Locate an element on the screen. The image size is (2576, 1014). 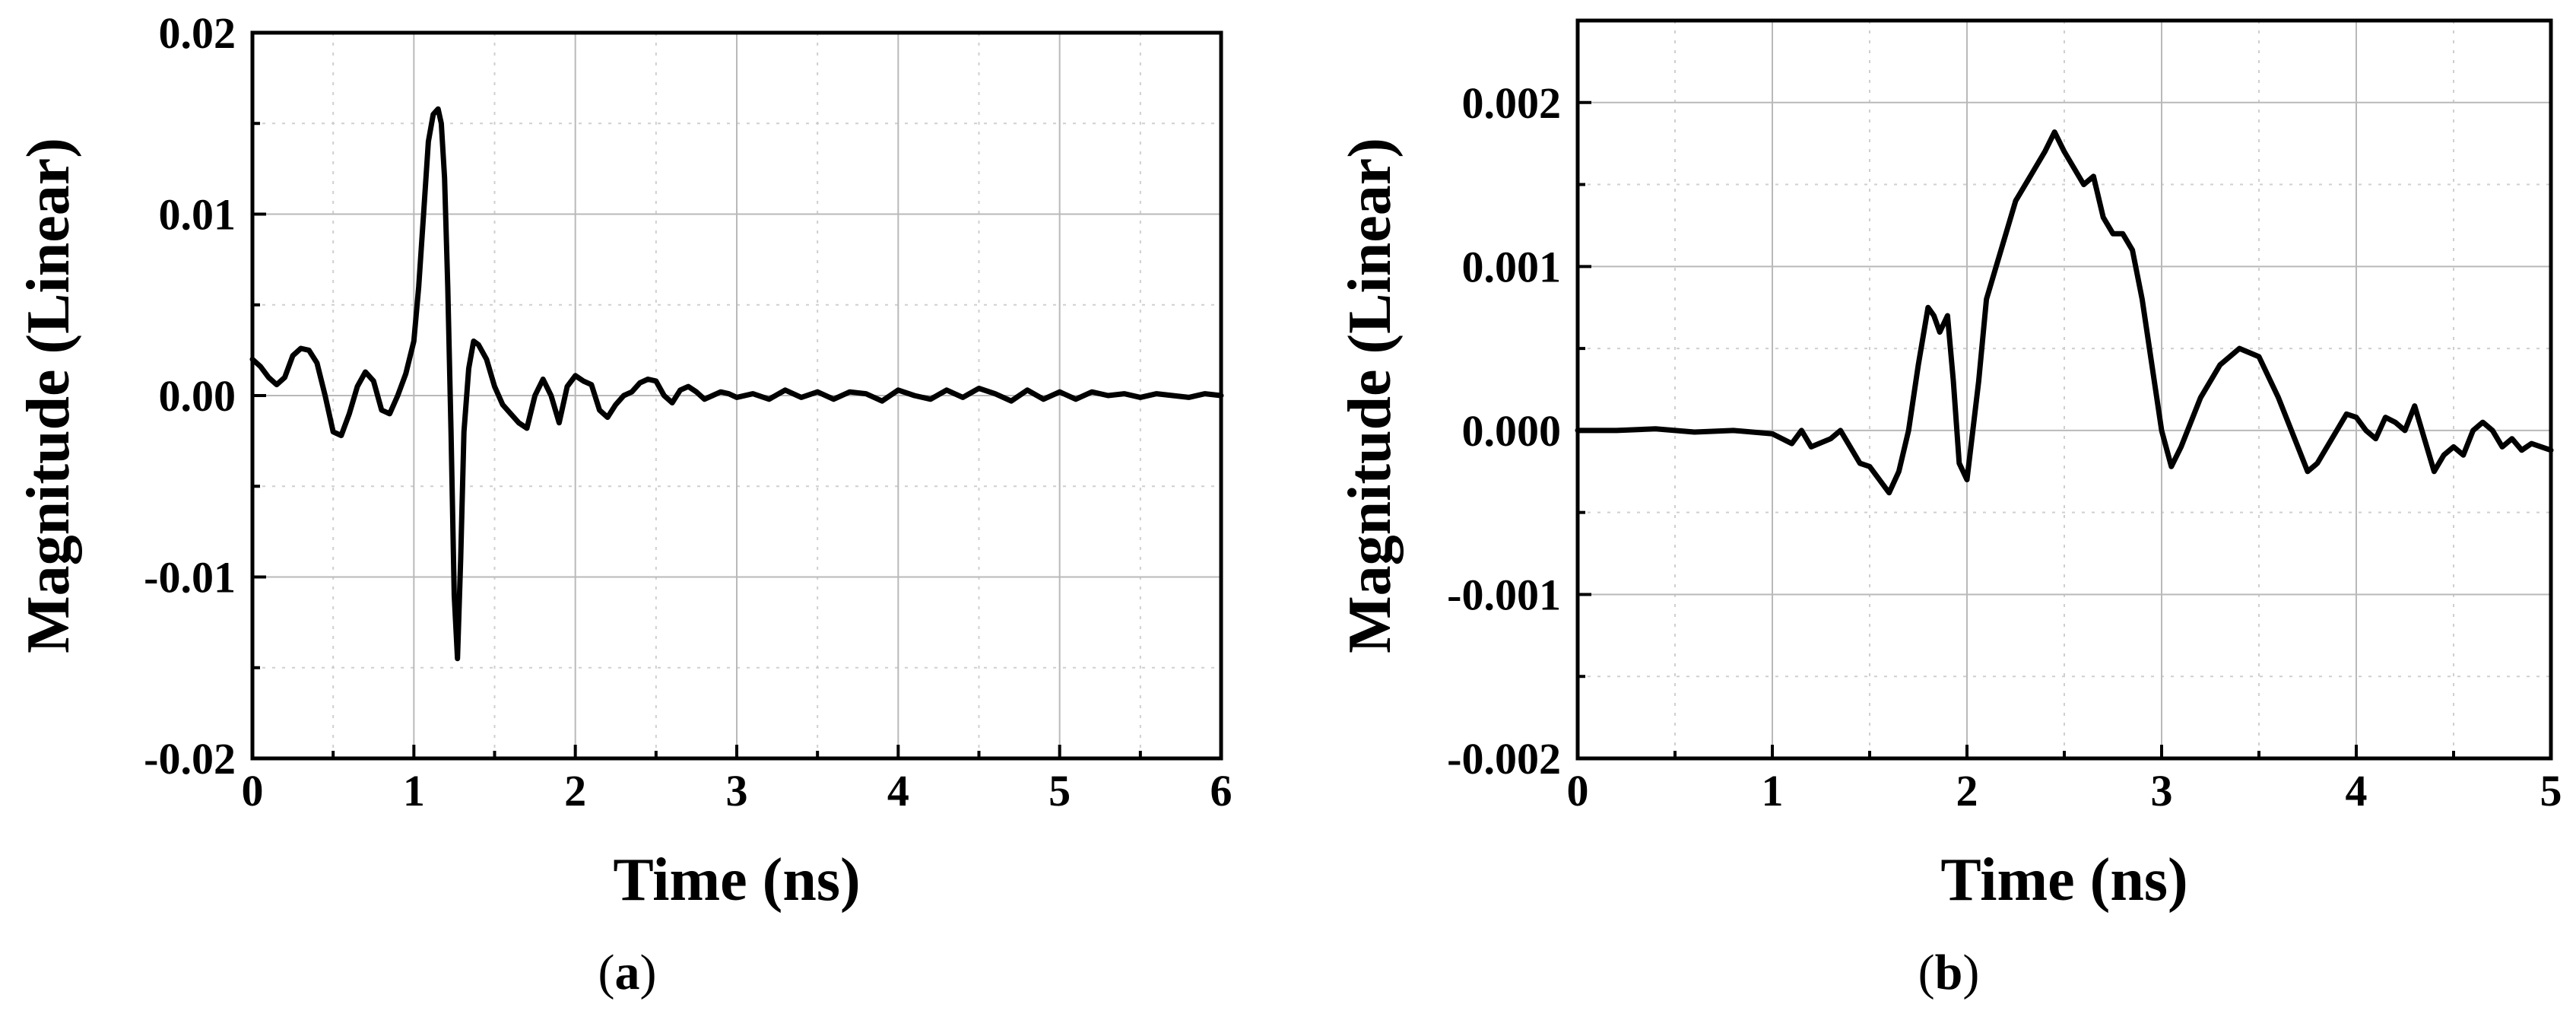
y-tick-label: 0.002 is located at coordinates (1512, 103).